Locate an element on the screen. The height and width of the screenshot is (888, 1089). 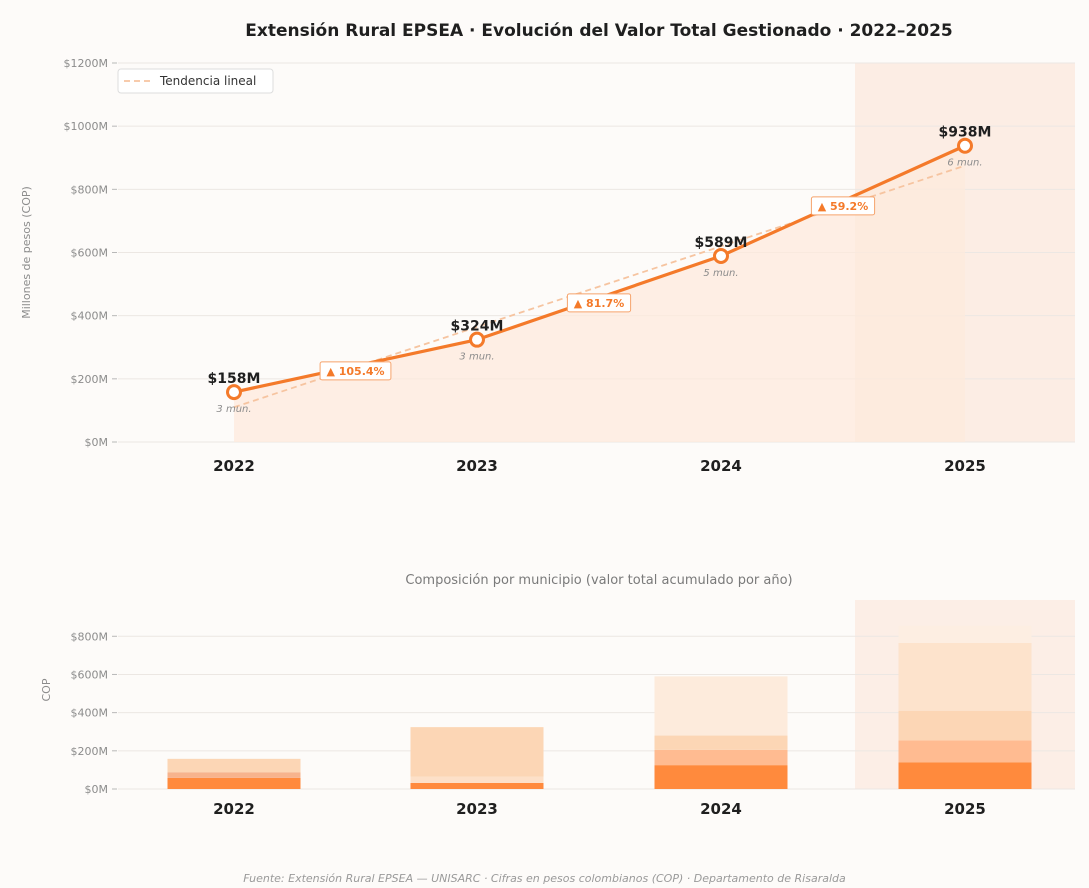
value-label: $589M is located at coordinates (721, 243).